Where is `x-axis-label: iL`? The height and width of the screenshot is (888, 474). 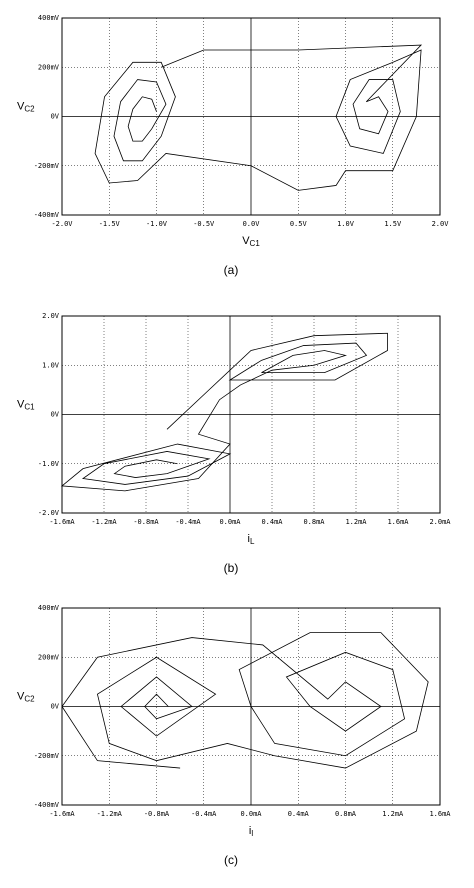
x-axis-label: iL is located at coordinates (251, 539).